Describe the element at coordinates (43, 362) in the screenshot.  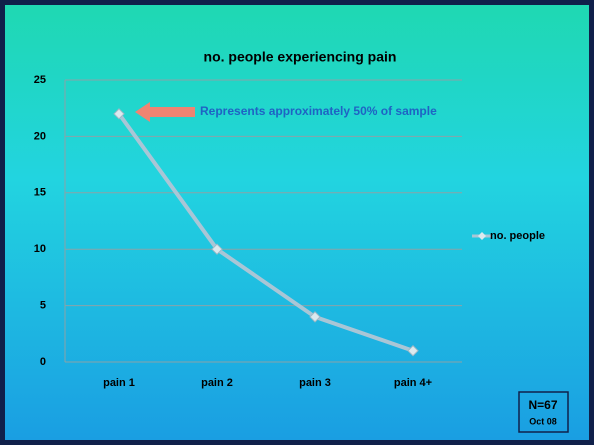
I see `y-tick-label: 0` at that location.